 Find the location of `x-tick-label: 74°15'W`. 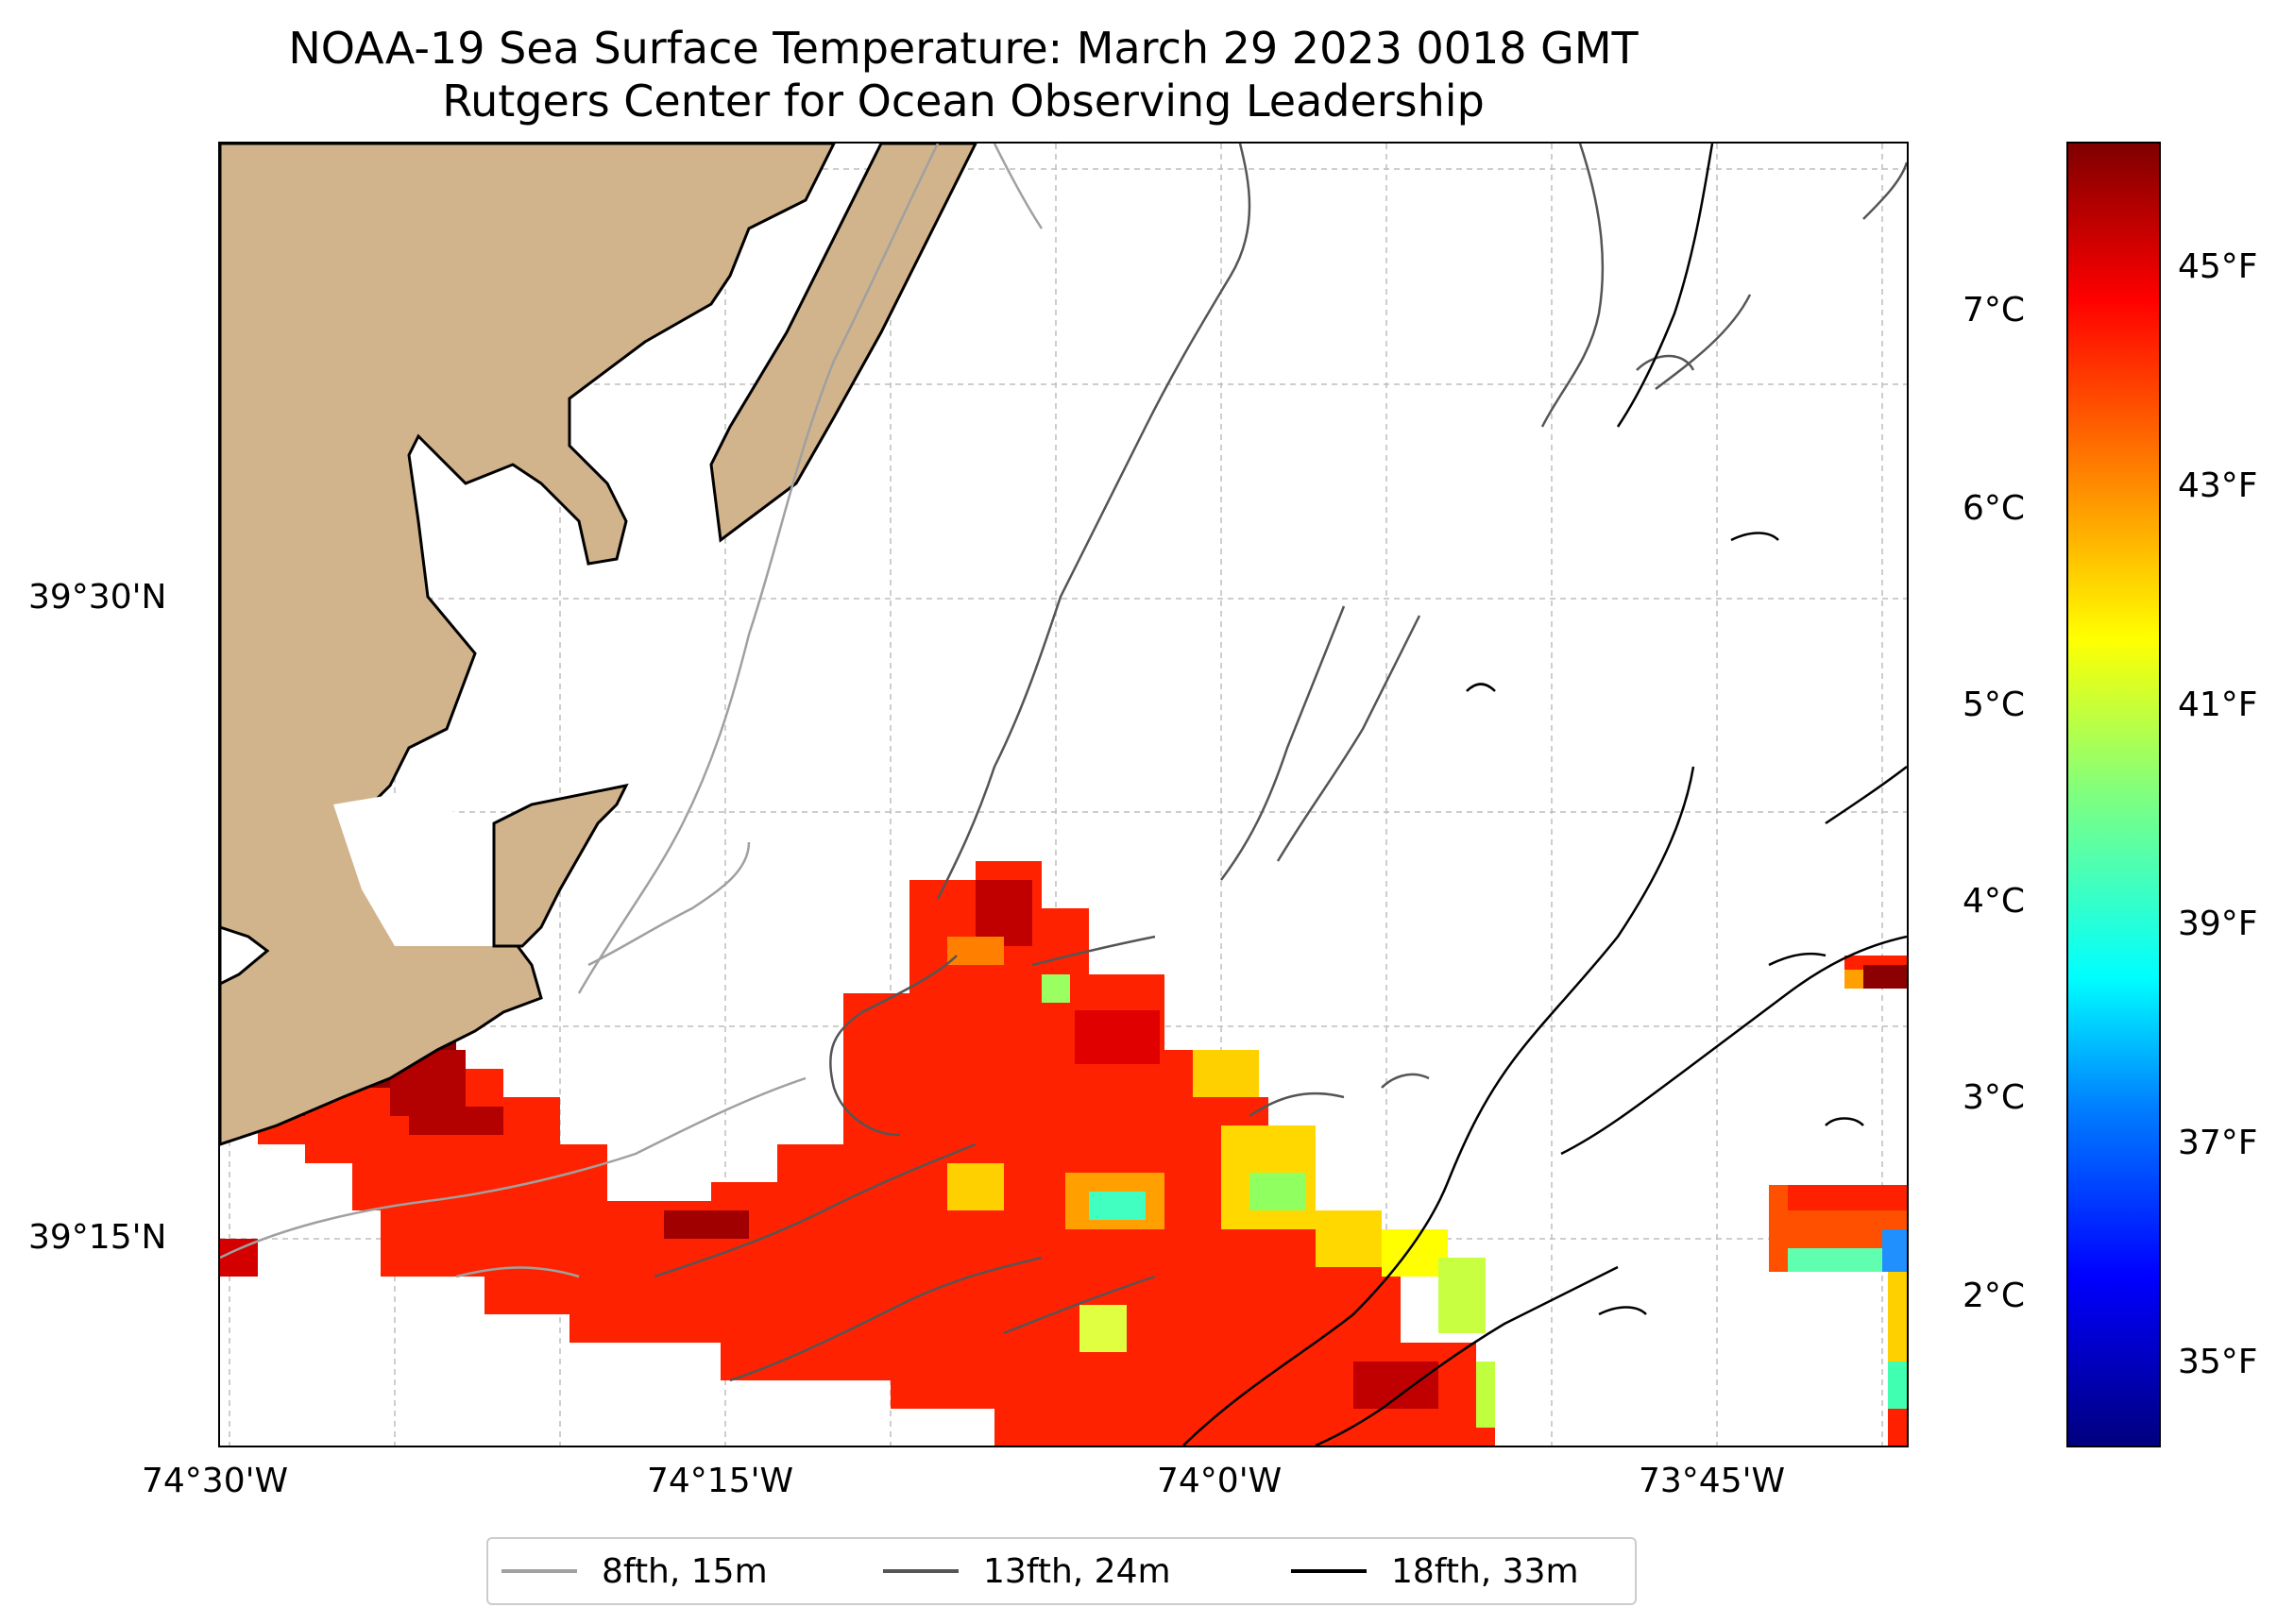

x-tick-label: 74°15'W is located at coordinates (720, 1481).